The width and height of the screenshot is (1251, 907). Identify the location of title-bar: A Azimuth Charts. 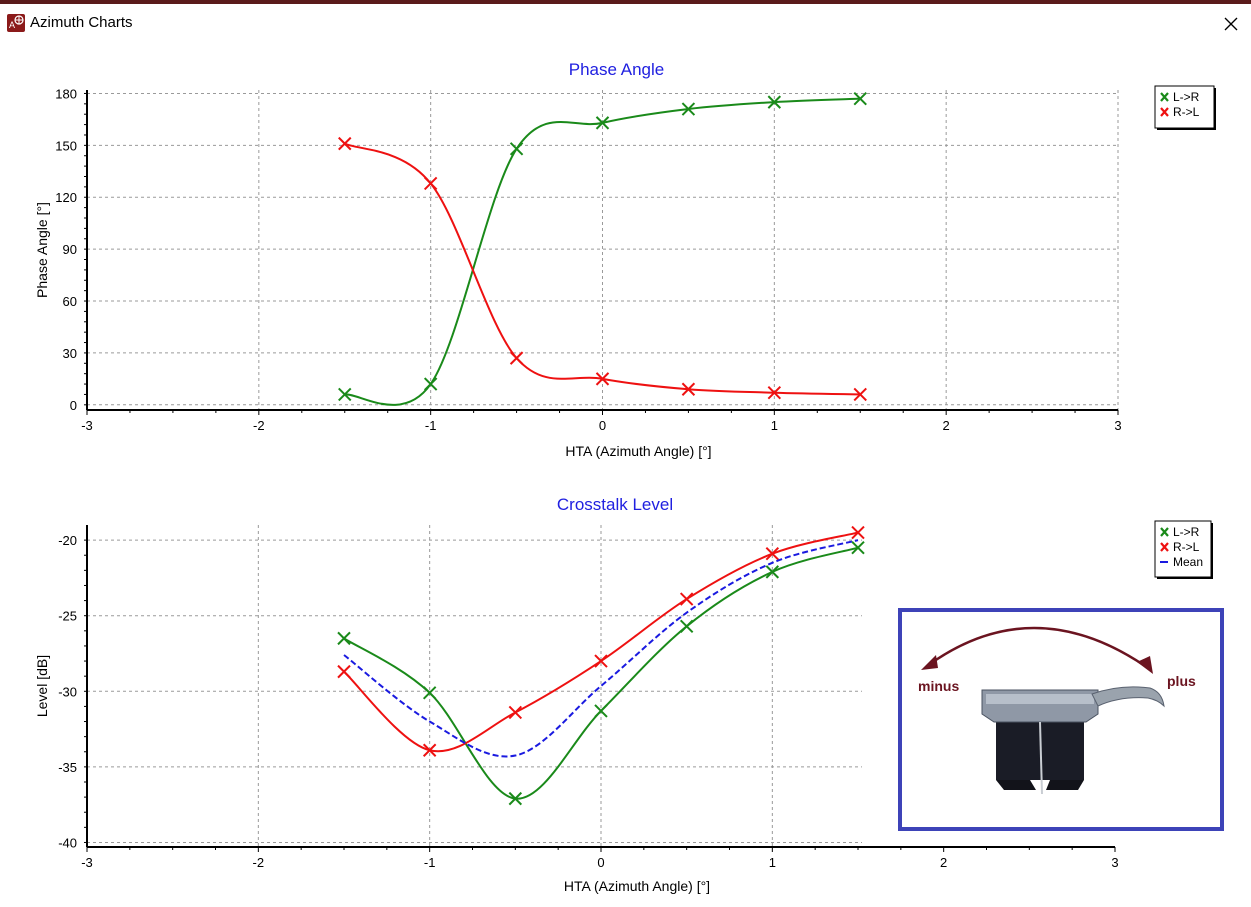
(625, 21).